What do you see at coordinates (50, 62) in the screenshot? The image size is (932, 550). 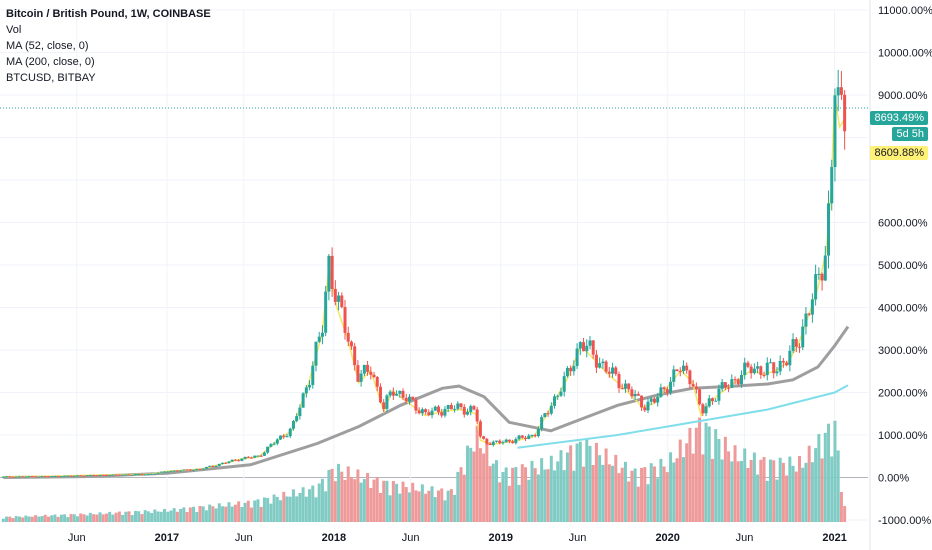 I see `legend-ma200: MA (200, close, 0)` at bounding box center [50, 62].